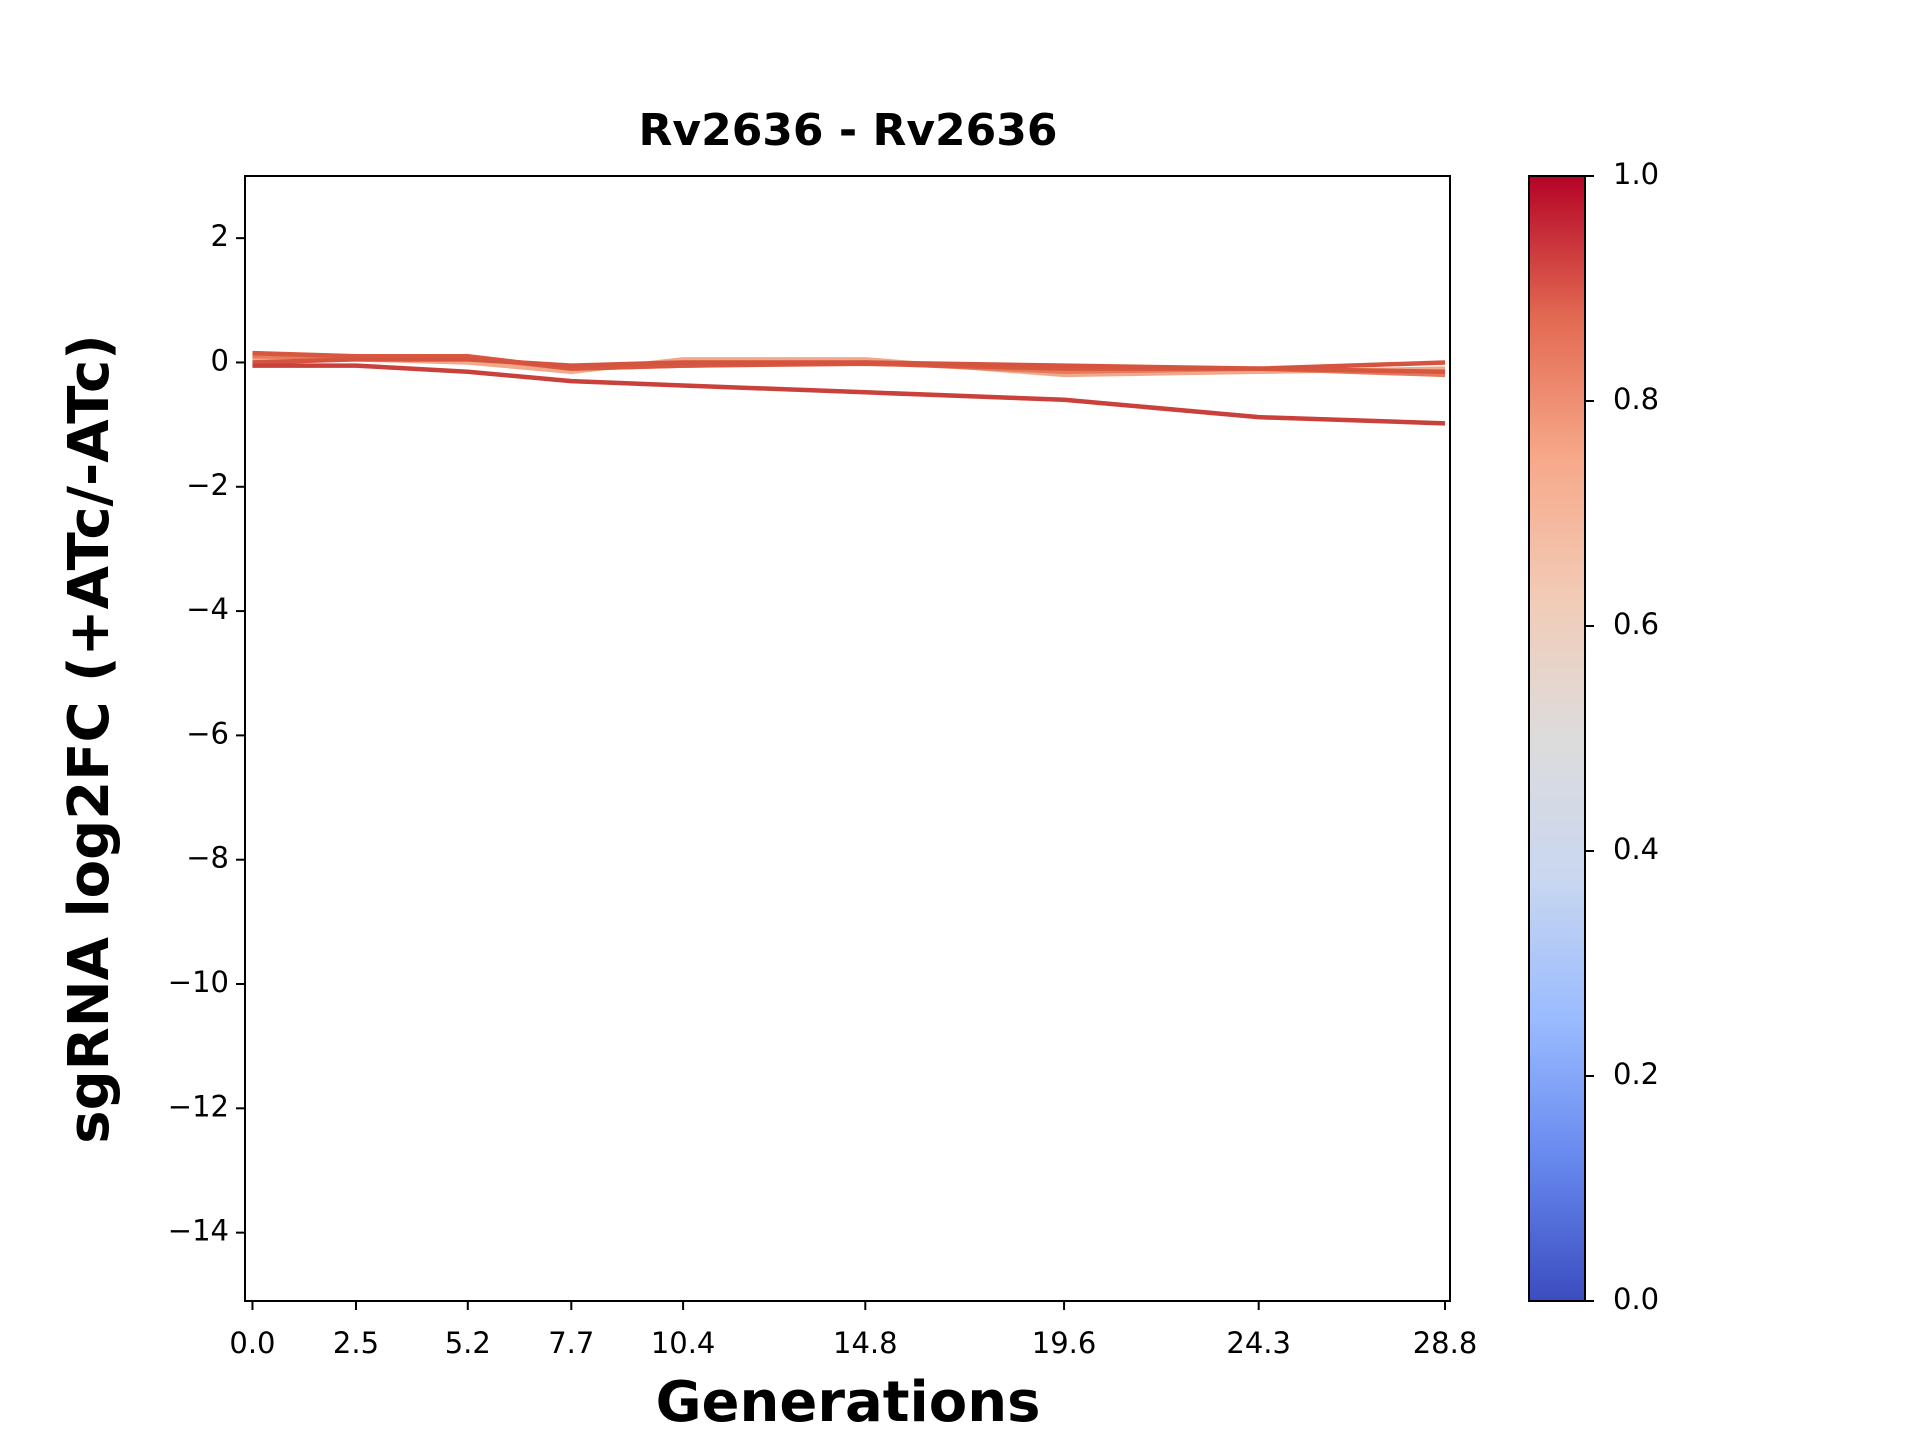 The image size is (1920, 1440). I want to click on y-tick-label: −4, so click(207, 609).